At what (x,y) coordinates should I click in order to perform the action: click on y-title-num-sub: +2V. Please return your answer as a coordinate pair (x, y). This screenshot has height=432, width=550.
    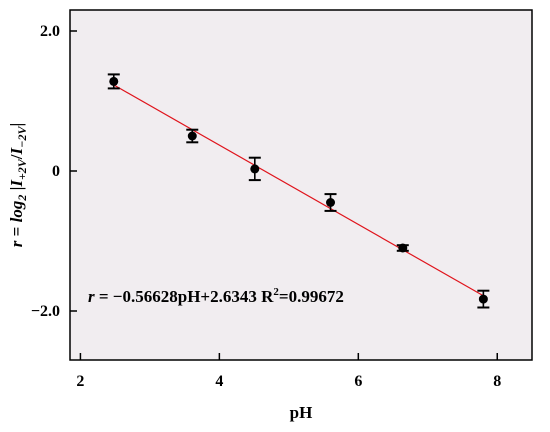
    Looking at the image, I should click on (22, 169).